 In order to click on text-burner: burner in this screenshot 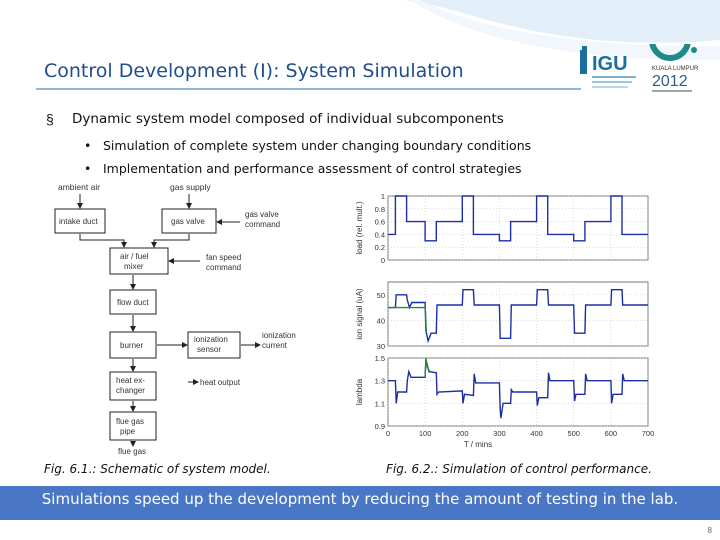, I will do `click(131, 345)`.